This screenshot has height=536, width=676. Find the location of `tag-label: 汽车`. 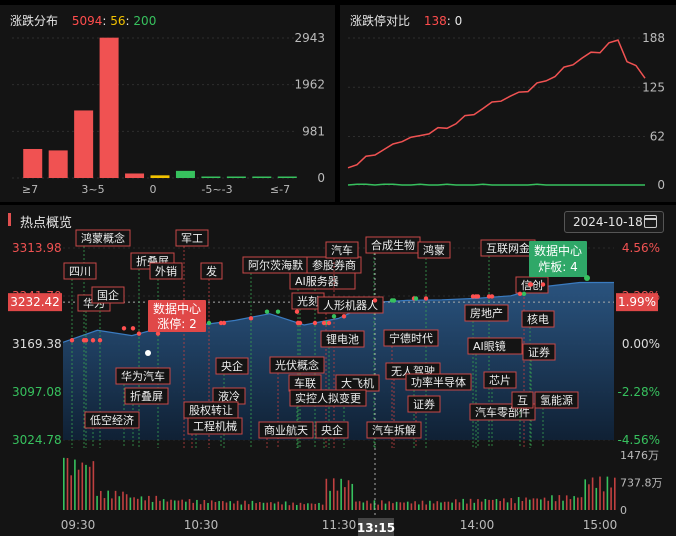

tag-label: 汽车 is located at coordinates (342, 250).